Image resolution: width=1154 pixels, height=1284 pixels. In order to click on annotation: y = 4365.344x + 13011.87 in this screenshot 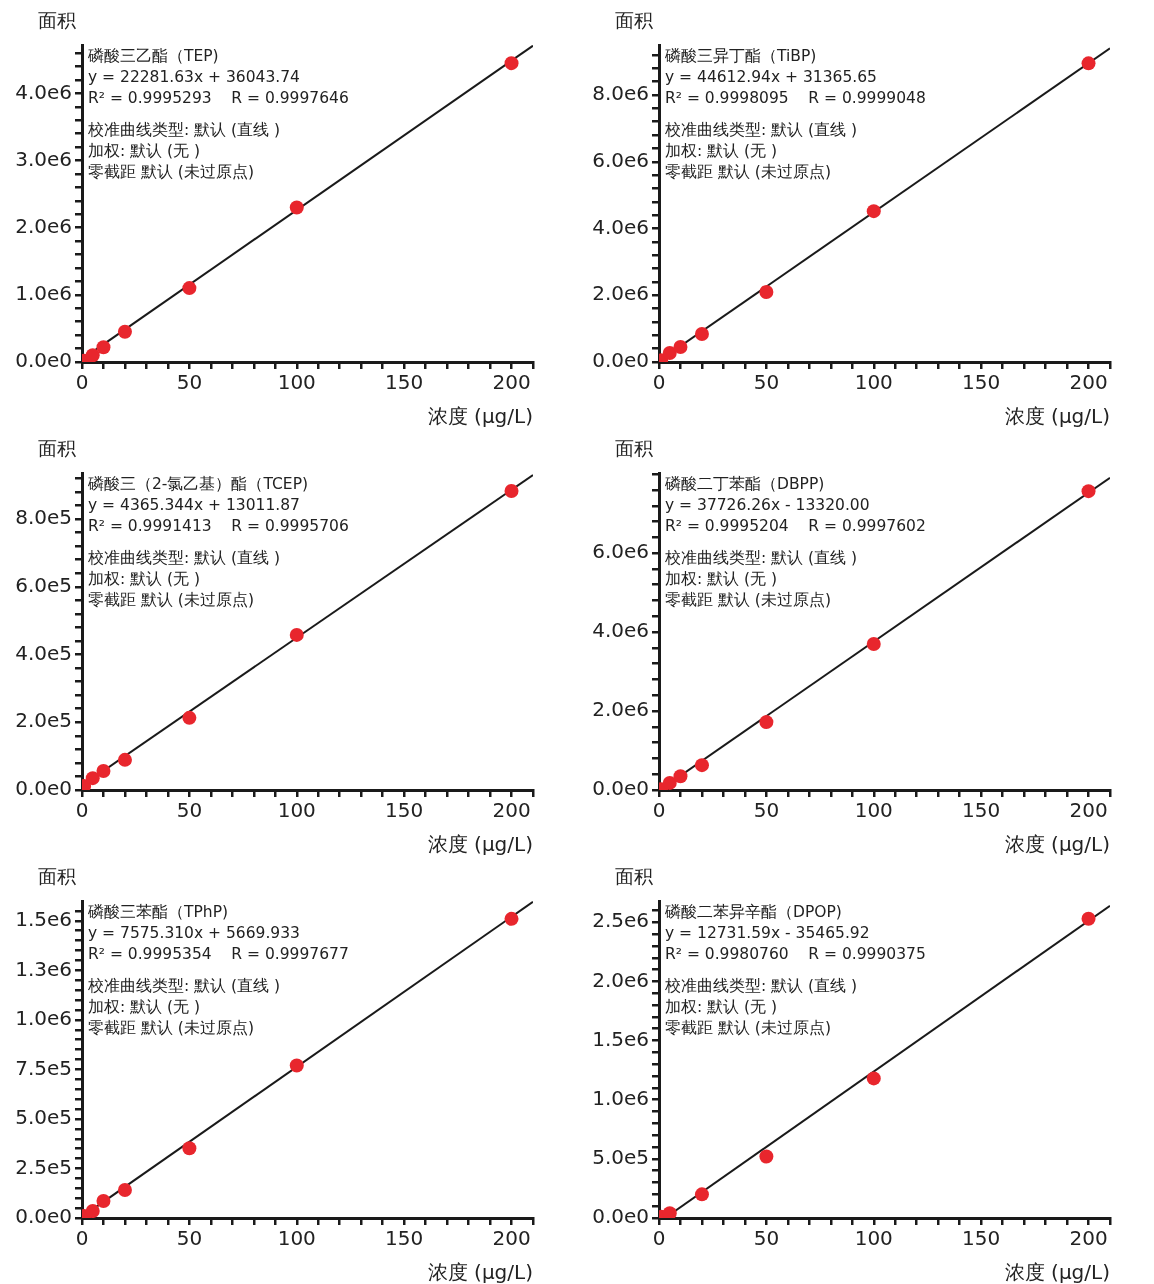, I will do `click(194, 505)`.